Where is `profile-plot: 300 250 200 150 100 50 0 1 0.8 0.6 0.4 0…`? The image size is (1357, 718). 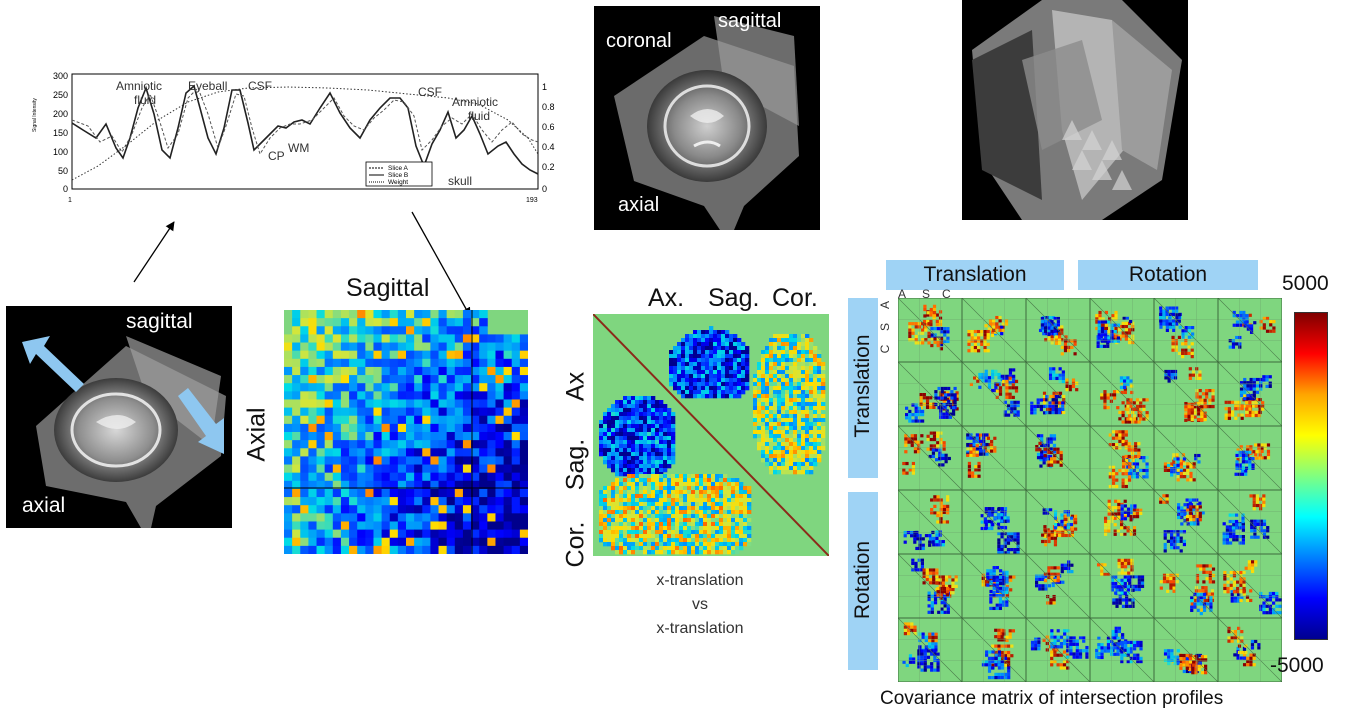
profile-plot: 300 250 200 150 100 50 0 1 0.8 0.6 0.4 0… is located at coordinates (298, 139).